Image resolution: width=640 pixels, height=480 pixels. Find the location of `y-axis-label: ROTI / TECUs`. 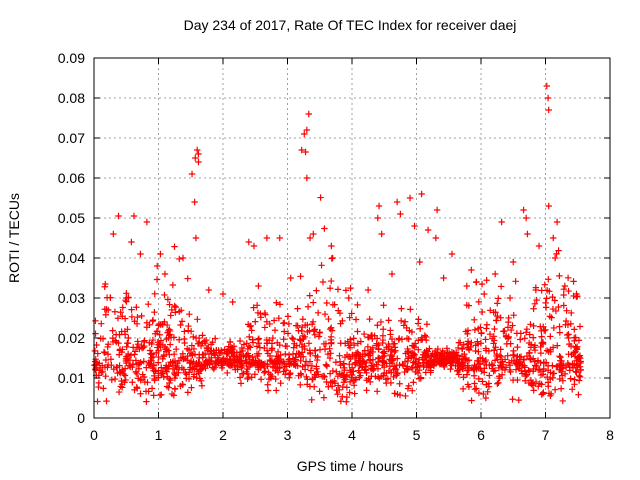

y-axis-label: ROTI / TECUs is located at coordinates (14, 238).